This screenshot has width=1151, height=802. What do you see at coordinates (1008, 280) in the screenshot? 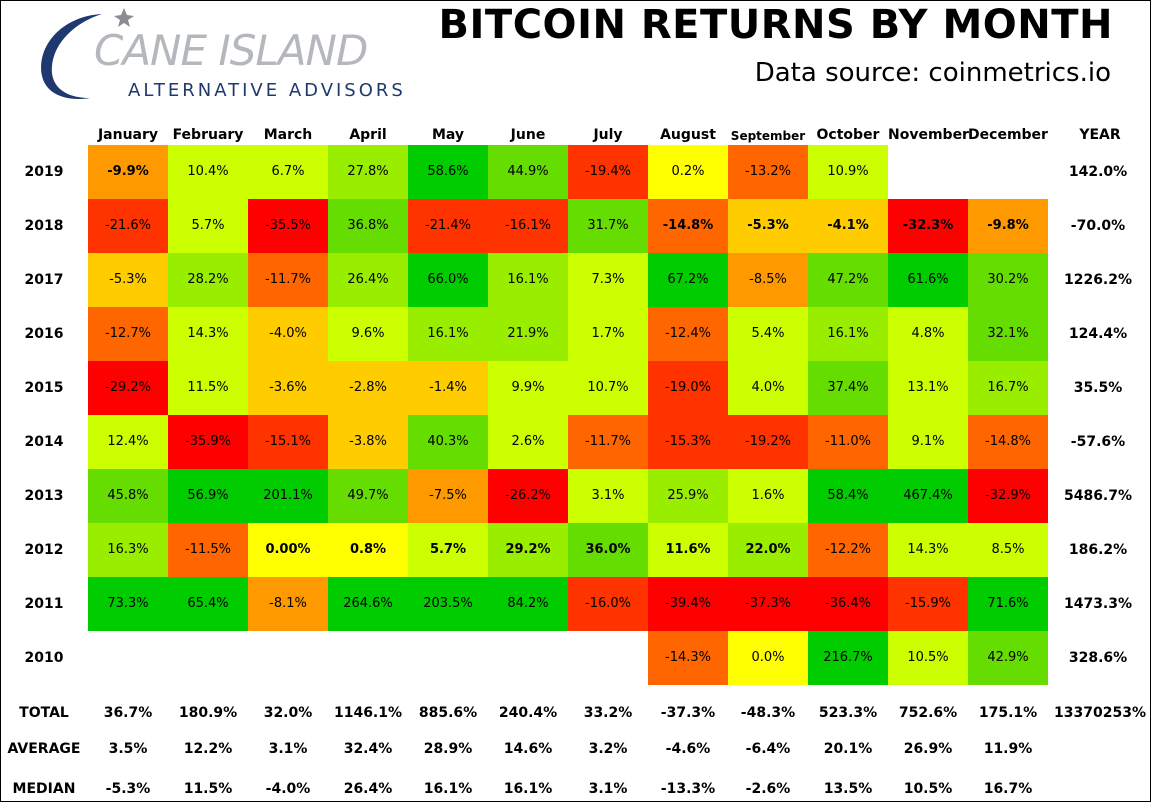
I see `heatmap-cell: 30.2%` at bounding box center [1008, 280].